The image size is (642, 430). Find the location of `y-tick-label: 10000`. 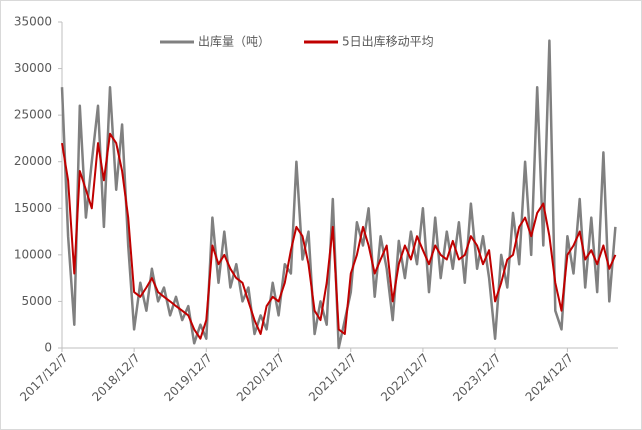

y-tick-label: 10000 is located at coordinates (33, 254).